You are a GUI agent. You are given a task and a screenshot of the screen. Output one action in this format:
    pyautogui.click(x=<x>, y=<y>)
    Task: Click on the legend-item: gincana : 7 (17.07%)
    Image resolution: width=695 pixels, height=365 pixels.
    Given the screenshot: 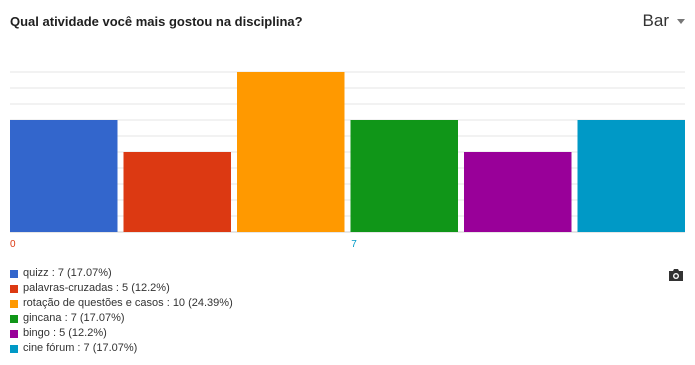 What is the action you would take?
    pyautogui.click(x=121, y=318)
    